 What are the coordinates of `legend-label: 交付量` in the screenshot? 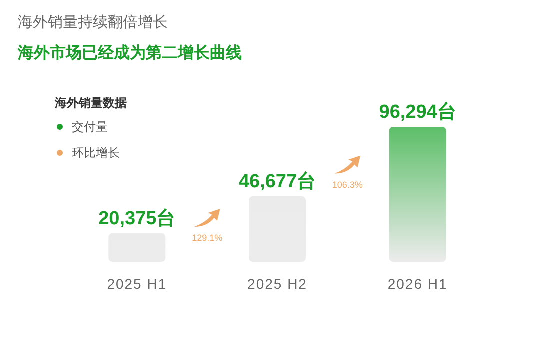 It's located at (90, 127).